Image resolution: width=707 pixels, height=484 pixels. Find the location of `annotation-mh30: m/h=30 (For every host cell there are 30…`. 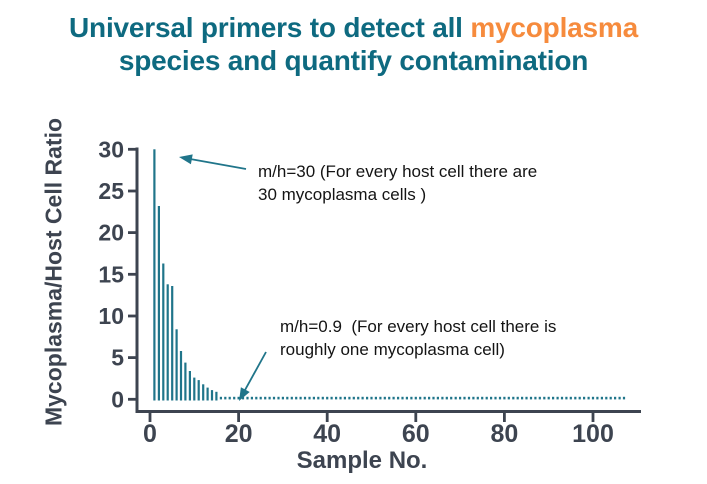

annotation-mh30: m/h=30 (For every host cell there are 30… is located at coordinates (397, 183).